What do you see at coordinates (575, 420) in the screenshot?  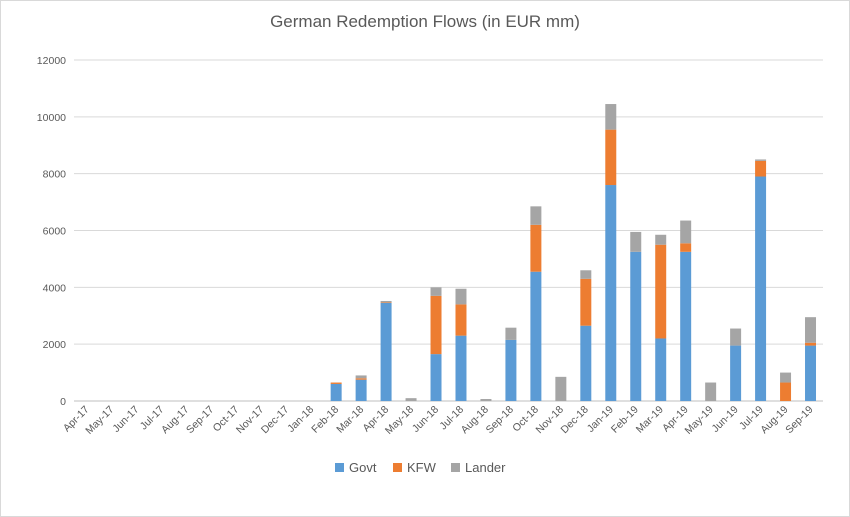 I see `x-tick-label: Dec-18` at bounding box center [575, 420].